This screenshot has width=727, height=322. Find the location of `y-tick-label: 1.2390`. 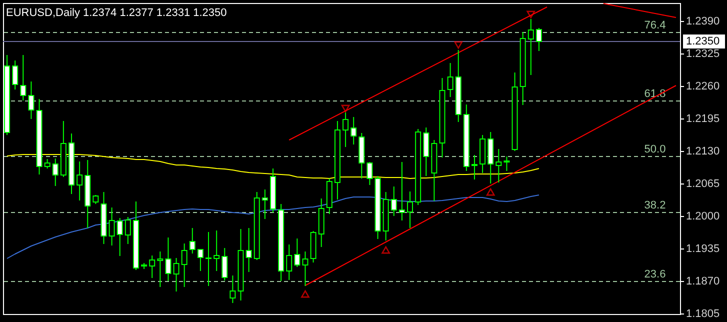

y-tick-label: 1.2390 is located at coordinates (703, 22).